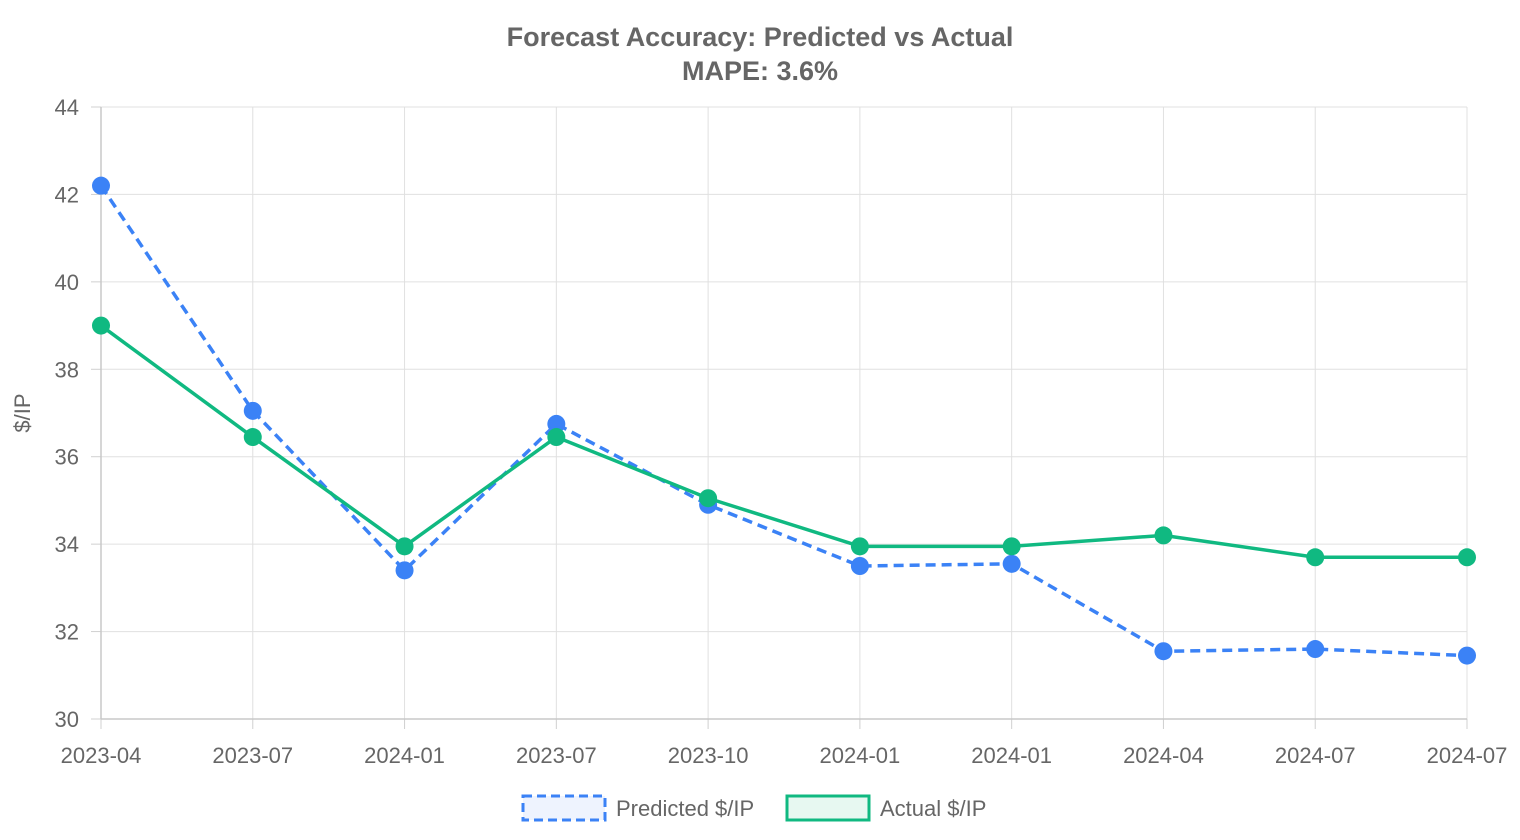 Image resolution: width=1520 pixels, height=840 pixels. Describe the element at coordinates (760, 71) in the screenshot. I see `chart-subtitle: MAPE: 3.6%` at that location.